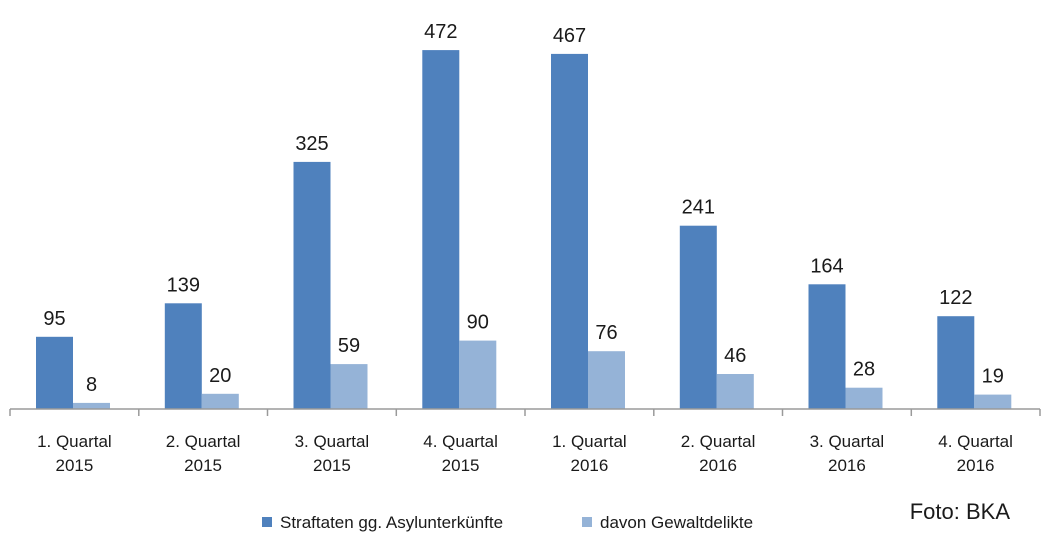 The image size is (1050, 548). Describe the element at coordinates (183, 285) in the screenshot. I see `data-label-series-1-2: 139` at that location.